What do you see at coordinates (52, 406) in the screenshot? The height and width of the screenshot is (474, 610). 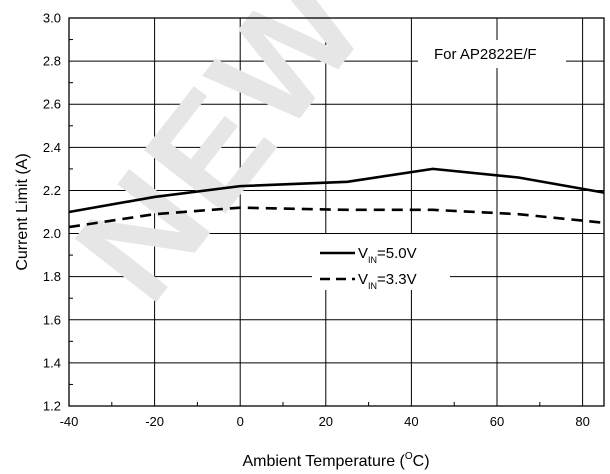 I see `y-tick-label: 1.2` at bounding box center [52, 406].